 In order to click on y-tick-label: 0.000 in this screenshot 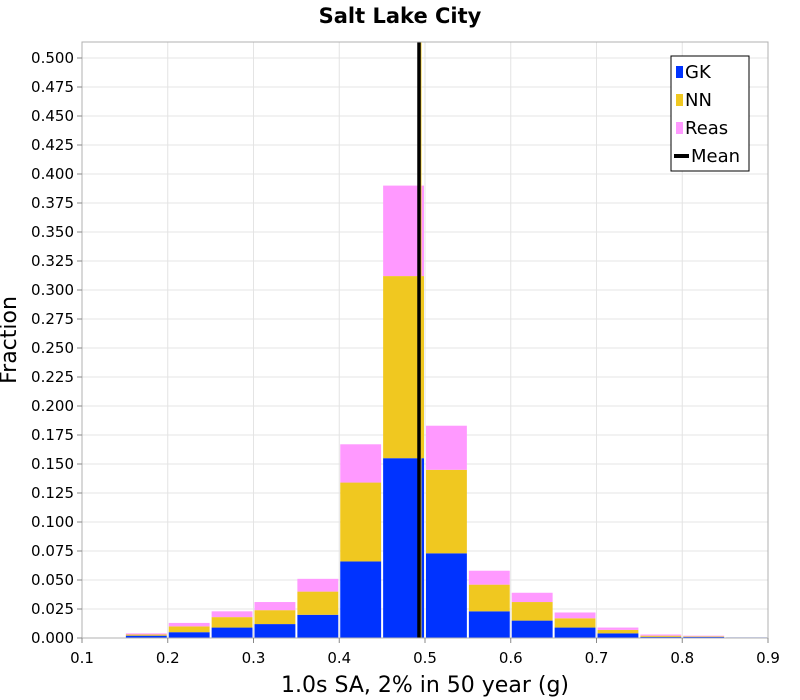, I will do `click(52, 638)`.